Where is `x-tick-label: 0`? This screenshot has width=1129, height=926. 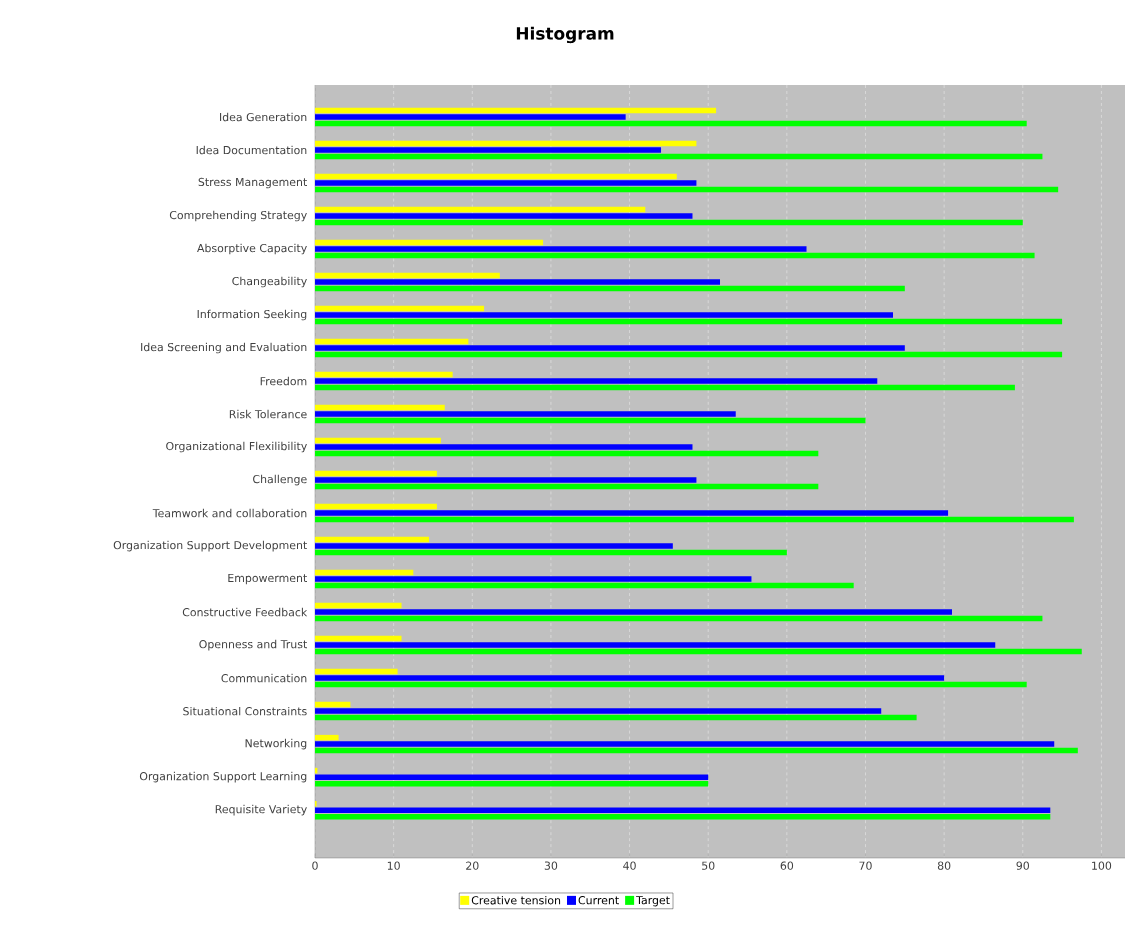 x-tick-label: 0 is located at coordinates (315, 865).